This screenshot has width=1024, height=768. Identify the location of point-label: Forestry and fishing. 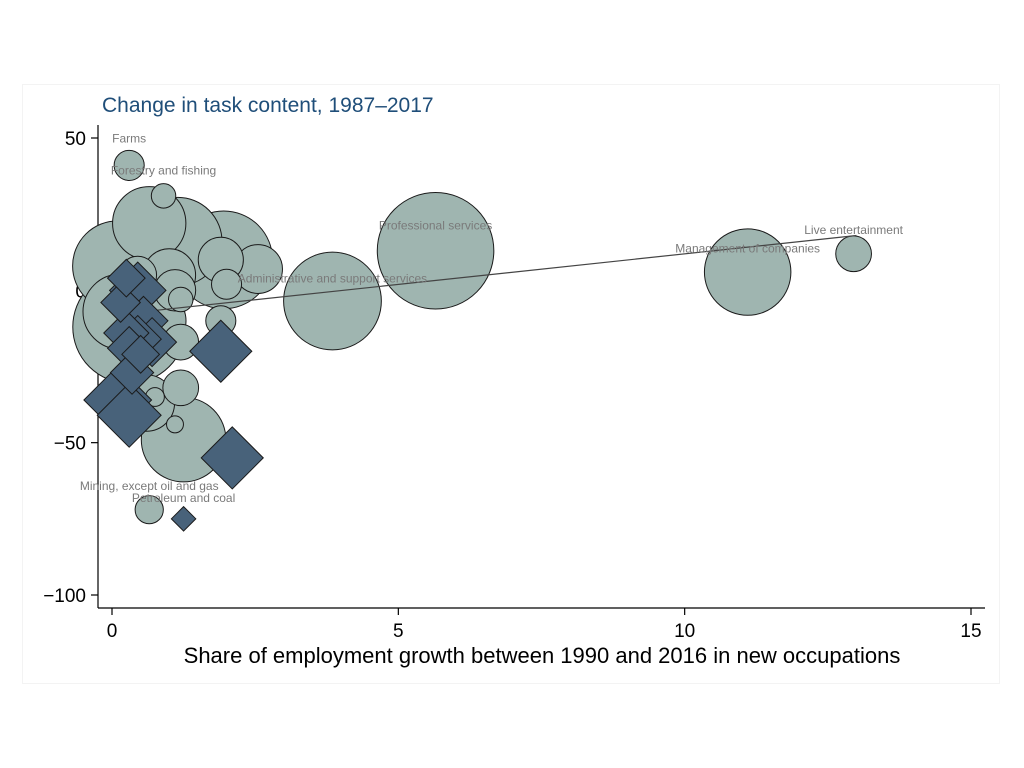
(163, 171).